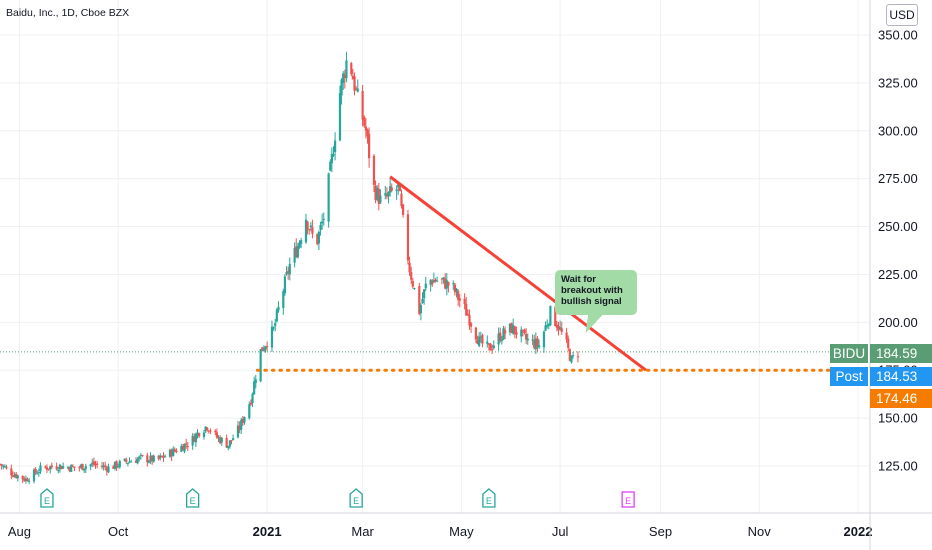 The height and width of the screenshot is (550, 932). I want to click on earnings-marker-shape, so click(356, 498).